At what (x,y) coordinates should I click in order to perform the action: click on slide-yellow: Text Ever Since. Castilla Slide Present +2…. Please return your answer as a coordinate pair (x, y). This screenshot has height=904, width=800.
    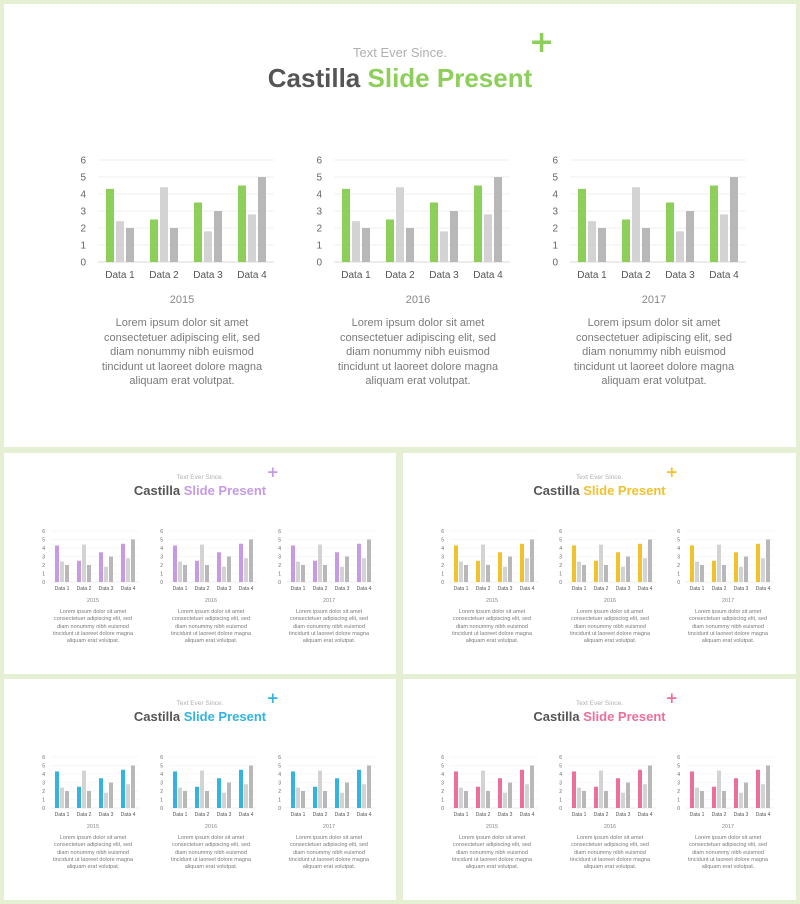
    Looking at the image, I should click on (599, 563).